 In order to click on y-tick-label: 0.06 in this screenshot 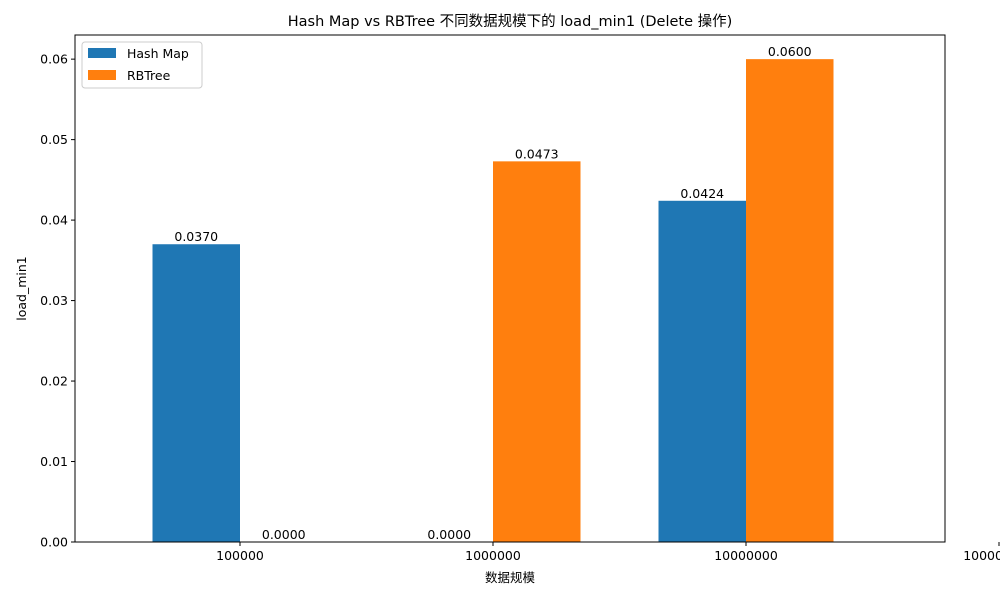, I will do `click(54, 59)`.